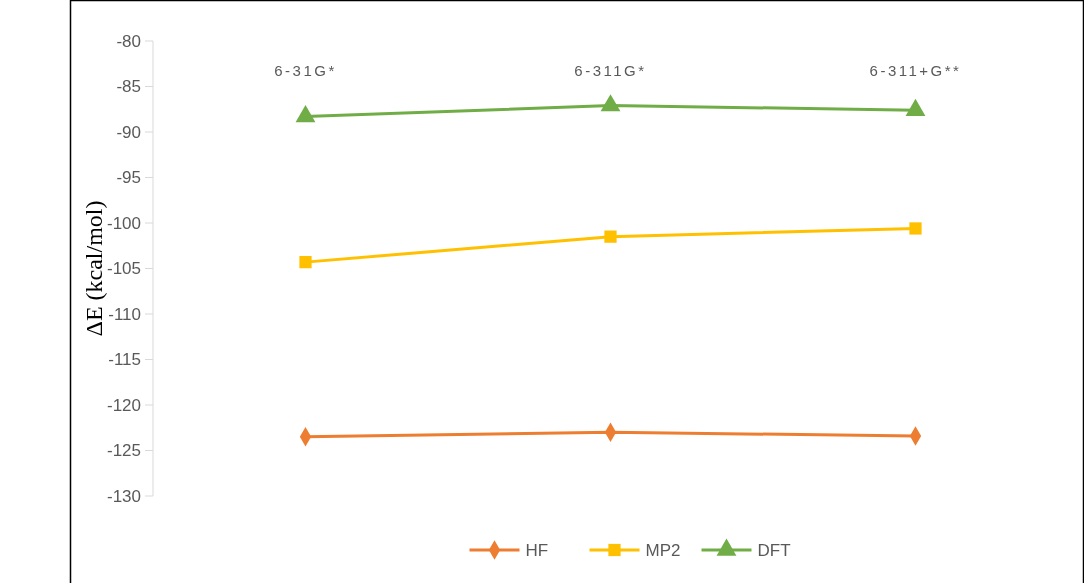  I want to click on y-tick-label: -95, so click(128, 178).